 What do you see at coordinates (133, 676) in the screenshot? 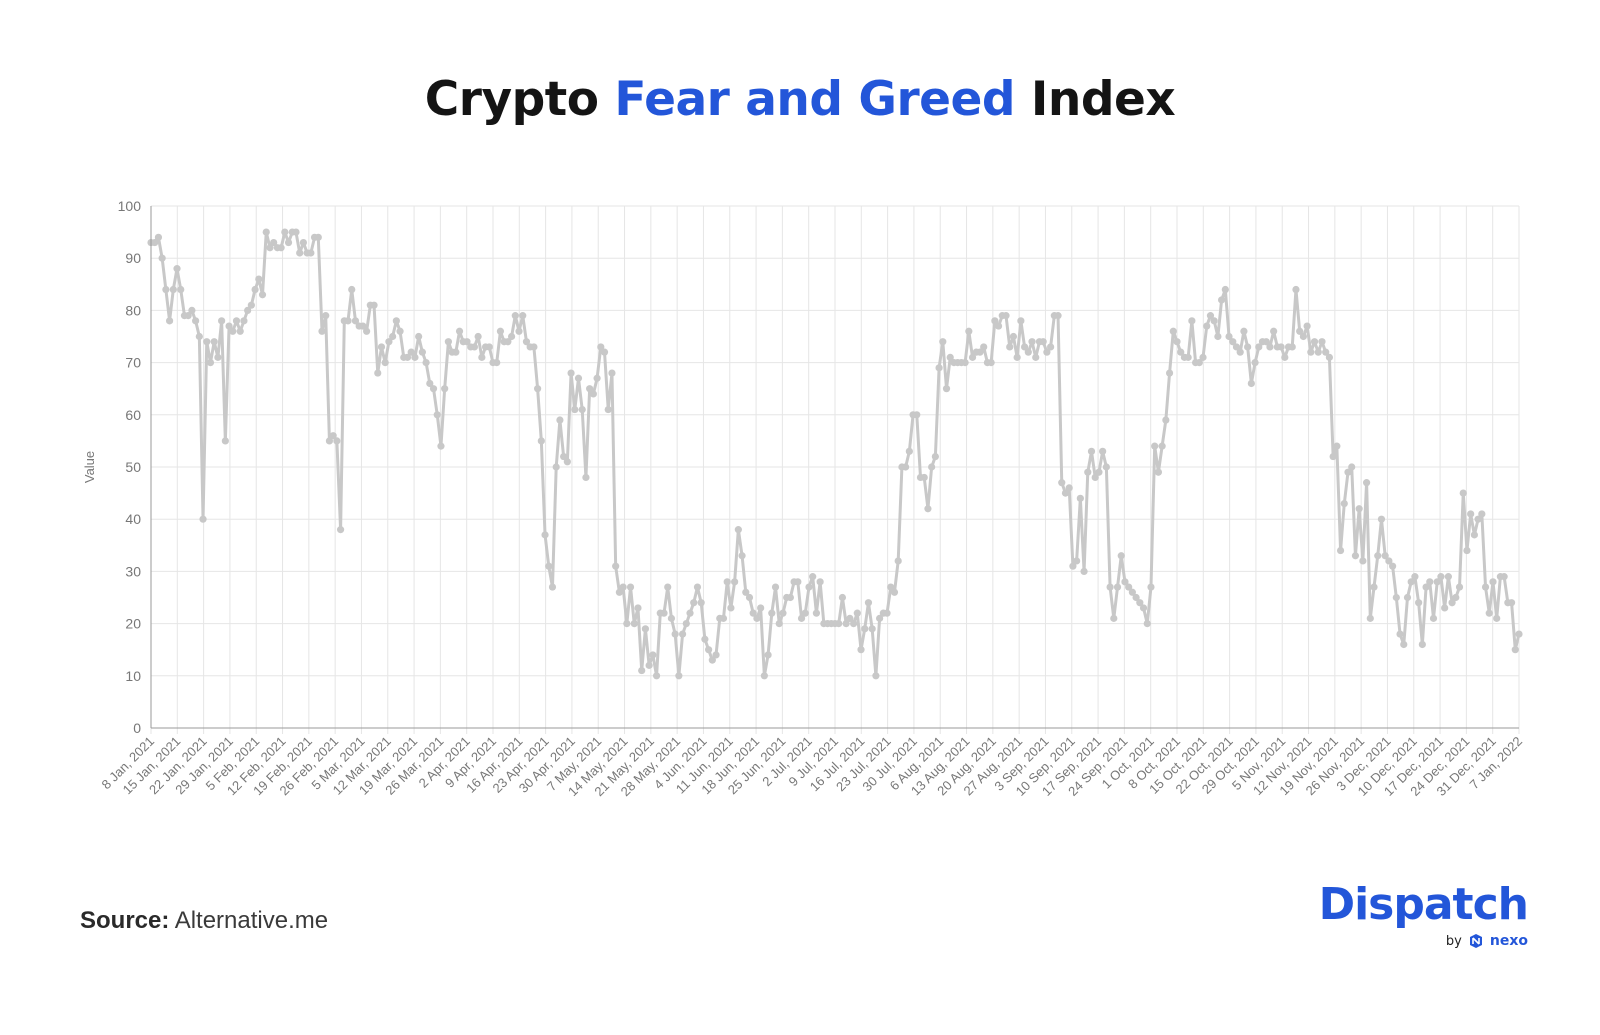
I see `y-tick-label: 10` at bounding box center [133, 676].